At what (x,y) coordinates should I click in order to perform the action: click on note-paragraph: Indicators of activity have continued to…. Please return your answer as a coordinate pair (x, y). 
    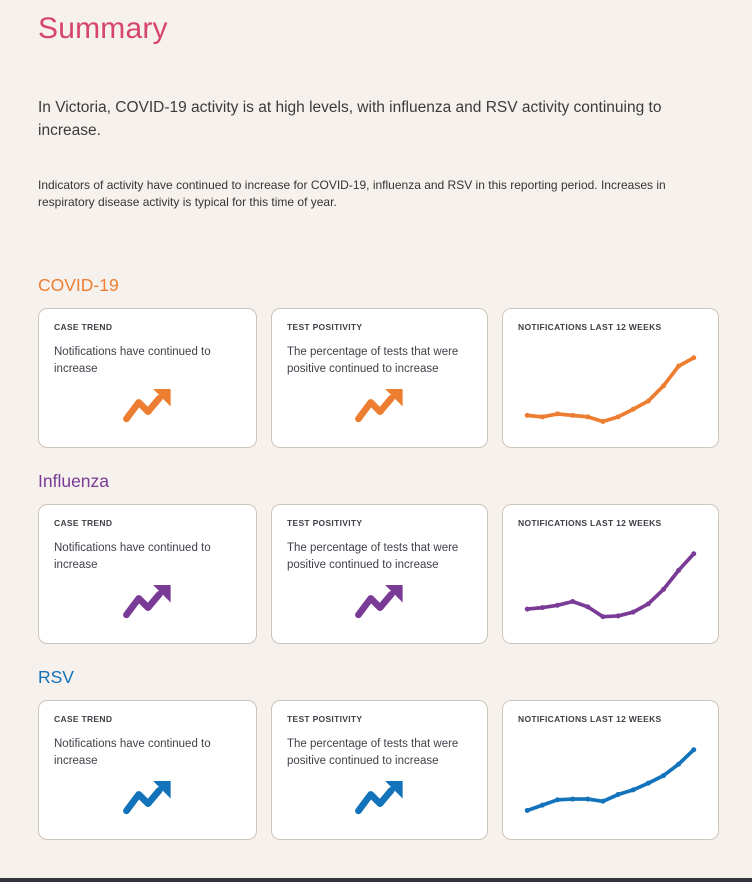
    Looking at the image, I should click on (352, 193).